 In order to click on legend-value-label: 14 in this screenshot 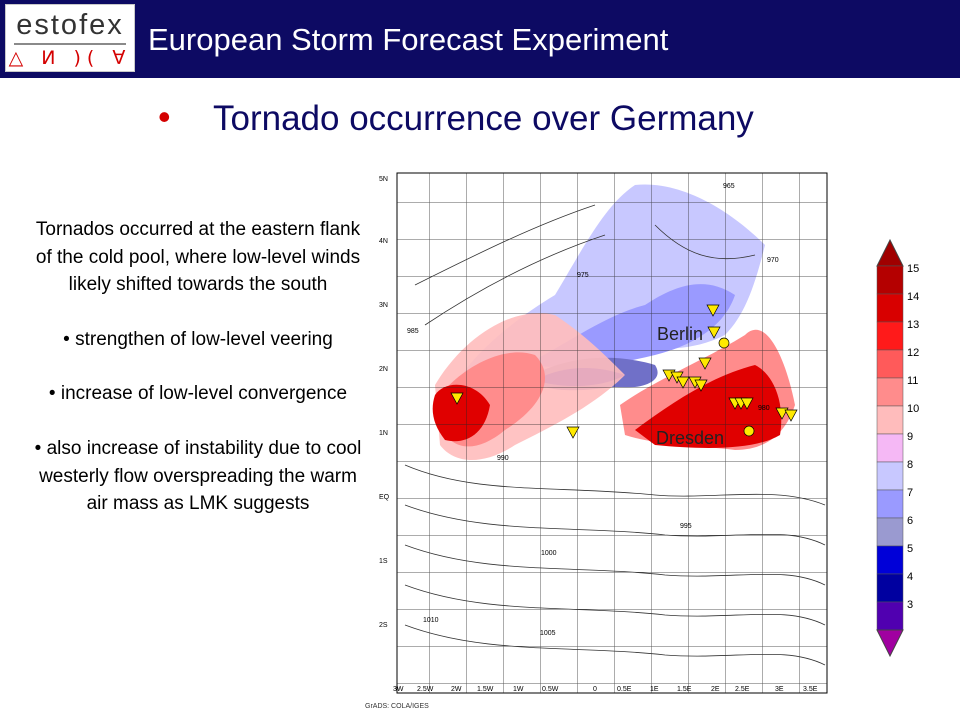, I will do `click(913, 297)`.